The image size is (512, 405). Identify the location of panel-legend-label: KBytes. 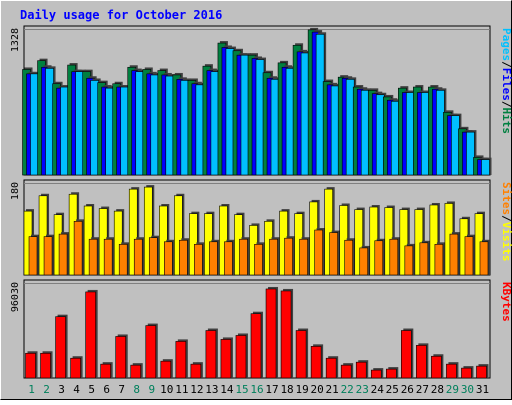
(506, 302).